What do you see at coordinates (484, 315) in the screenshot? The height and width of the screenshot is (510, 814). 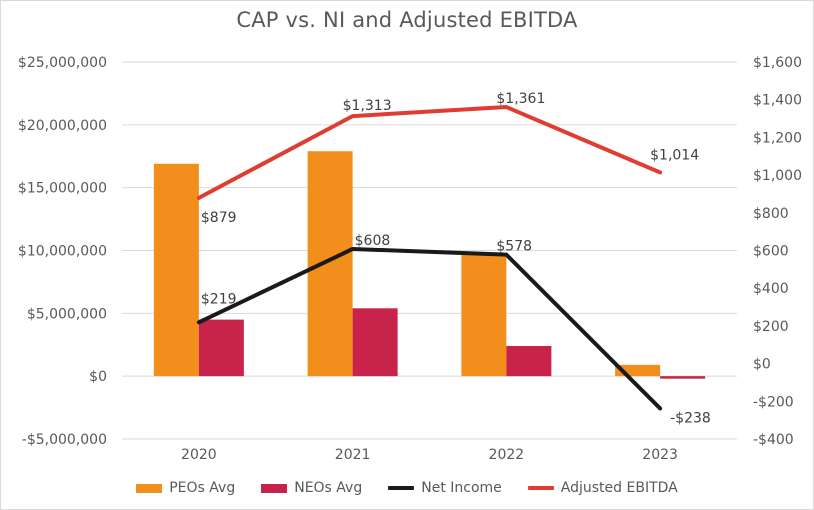 I see `bar-peos-avg-2022` at bounding box center [484, 315].